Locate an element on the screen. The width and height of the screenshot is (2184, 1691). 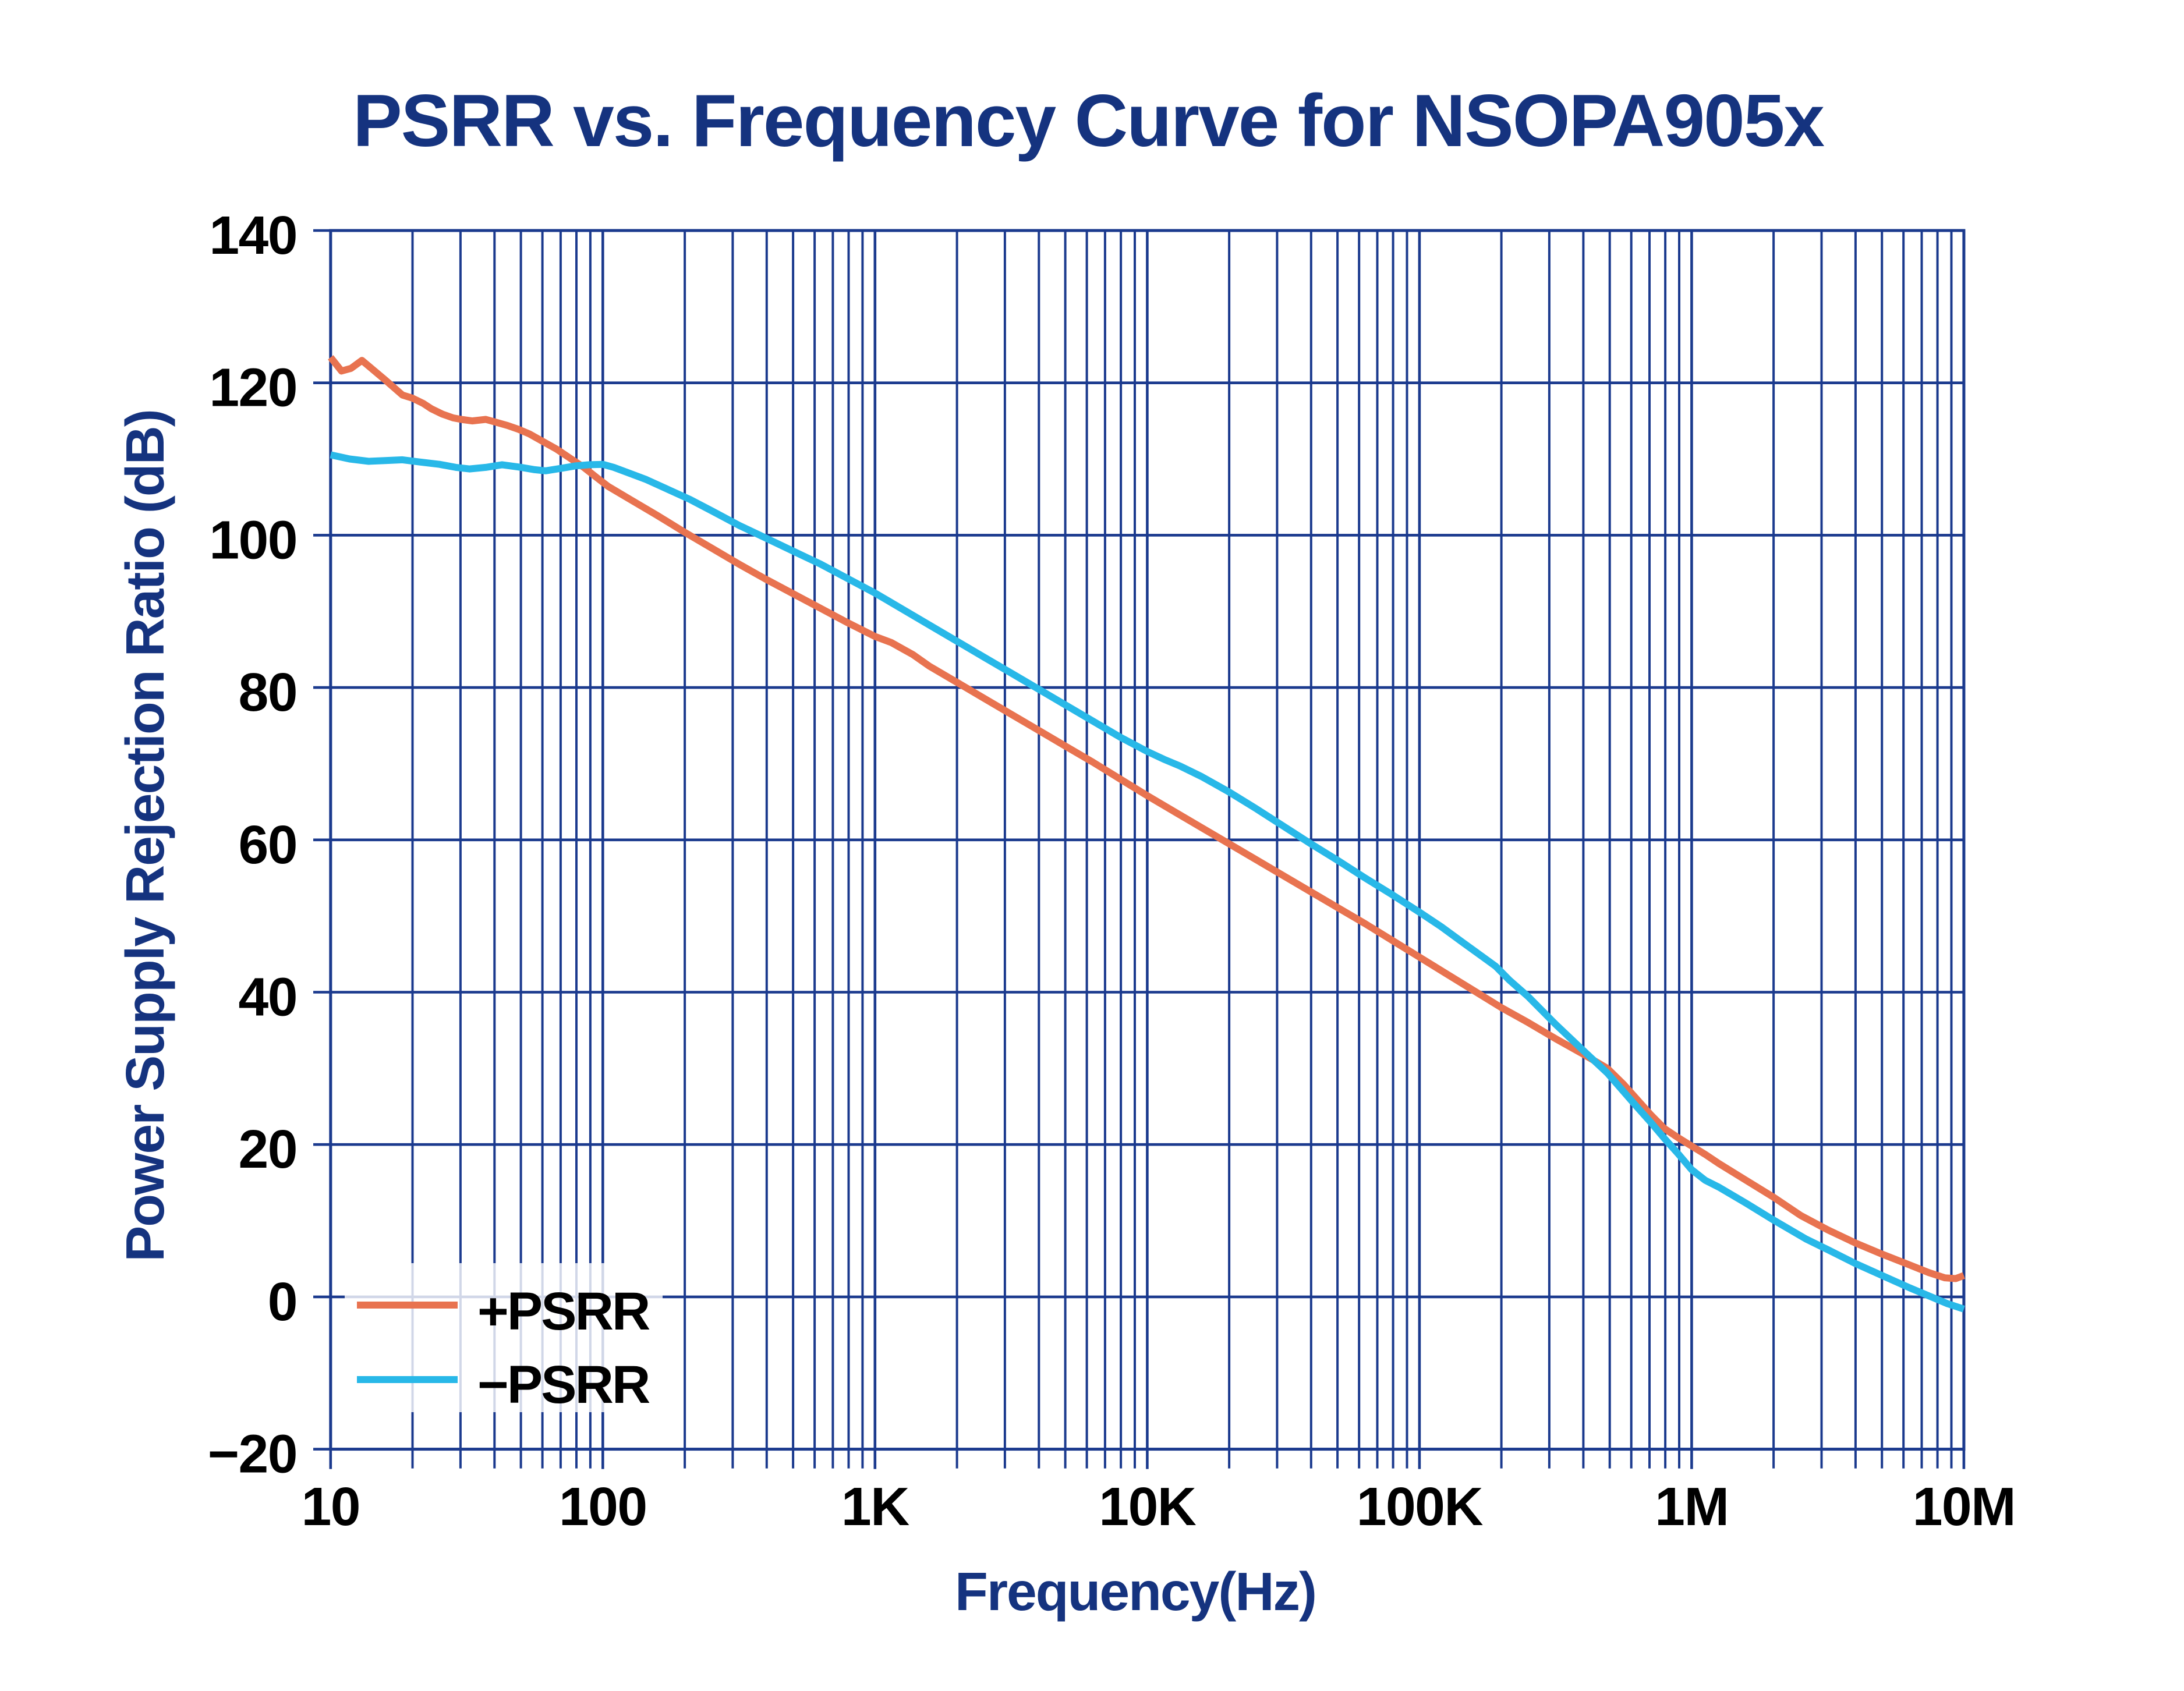
svg-text: Frequency(Hz) is located at coordinates (1135, 1591).